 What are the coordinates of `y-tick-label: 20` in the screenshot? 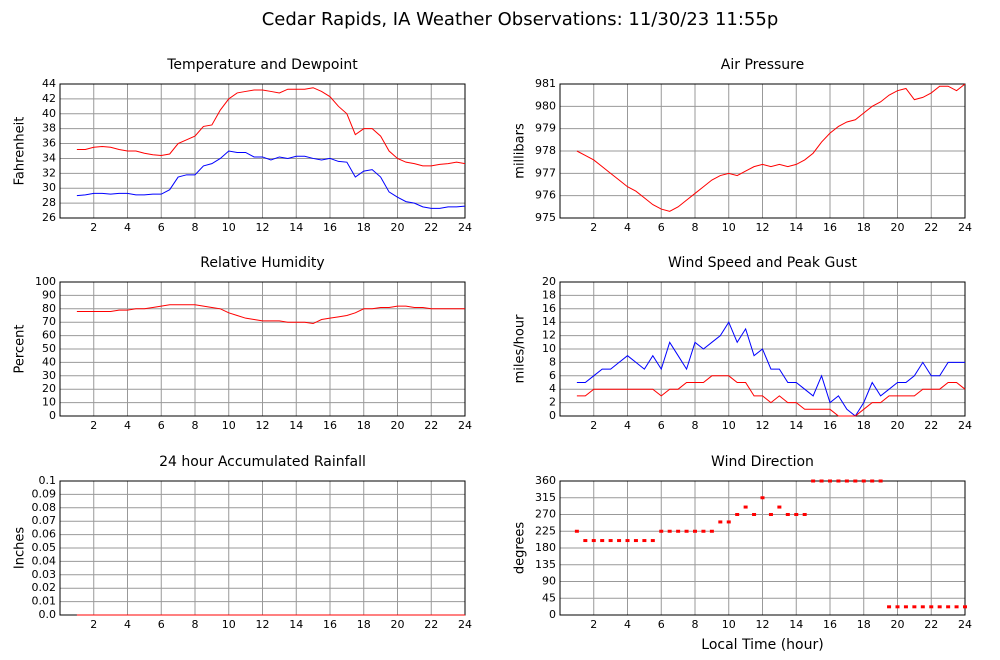 It's located at (49, 388).